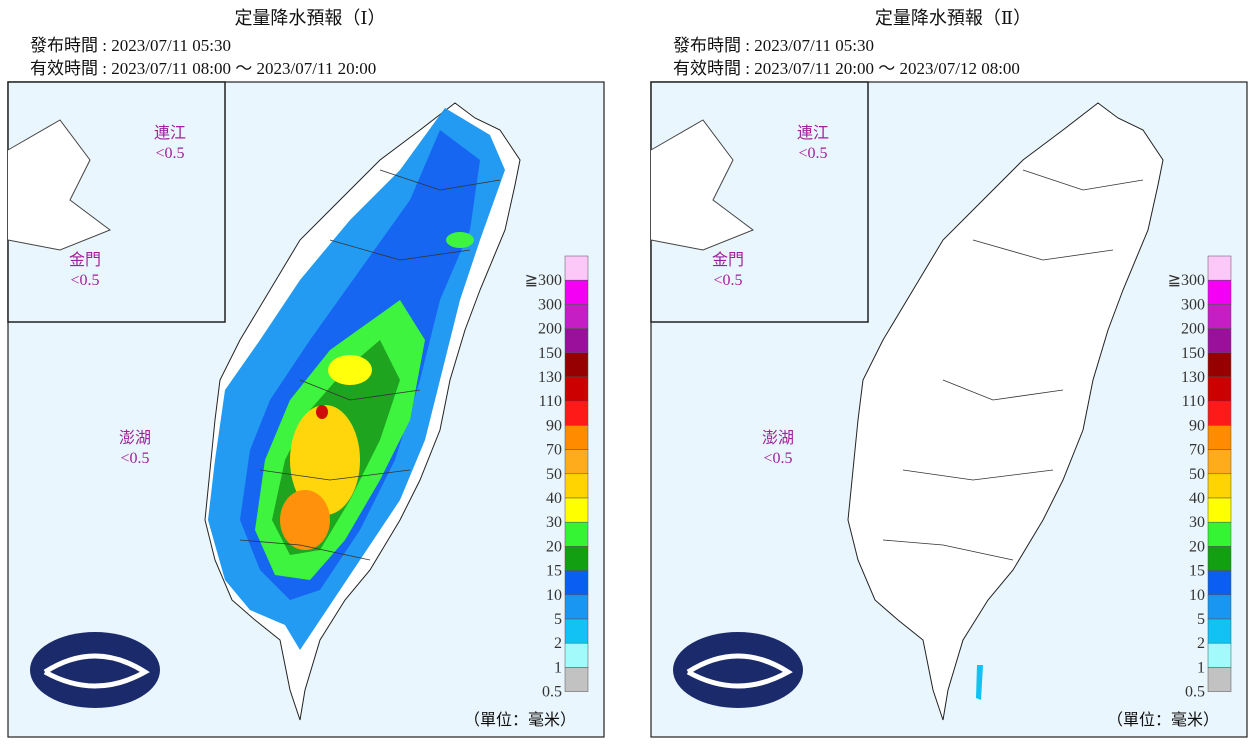  What do you see at coordinates (1193, 401) in the screenshot?
I see `legend-label: 110` at bounding box center [1193, 401].